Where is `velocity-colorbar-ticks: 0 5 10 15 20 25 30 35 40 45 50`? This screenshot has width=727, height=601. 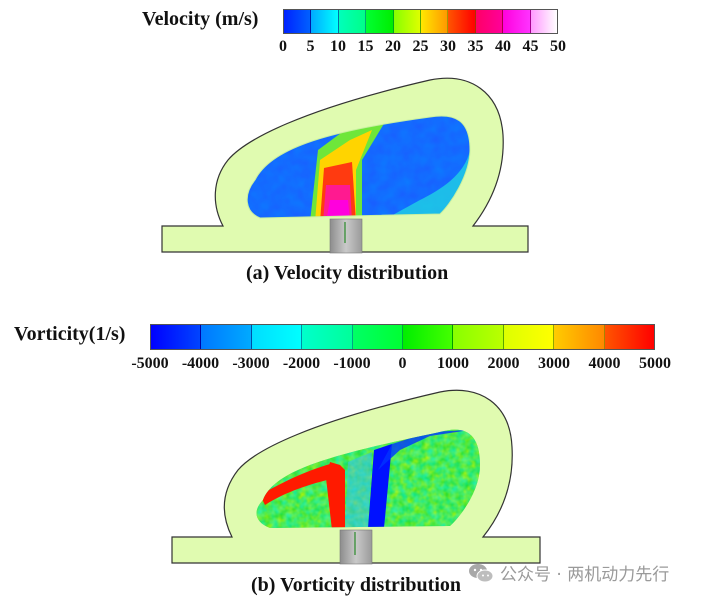 velocity-colorbar-ticks: 0 5 10 15 20 25 30 35 40 45 50 is located at coordinates (422, 48).